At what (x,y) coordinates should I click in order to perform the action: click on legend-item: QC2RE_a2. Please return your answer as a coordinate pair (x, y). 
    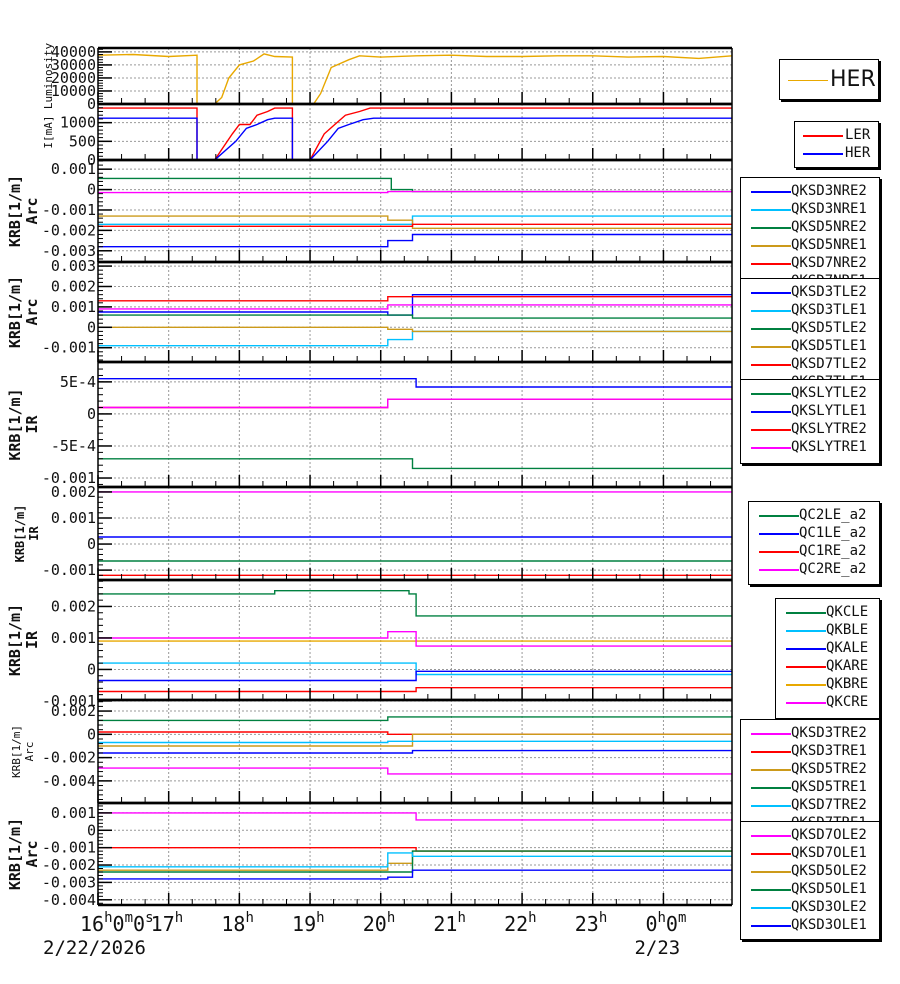
    Looking at the image, I should click on (814, 569).